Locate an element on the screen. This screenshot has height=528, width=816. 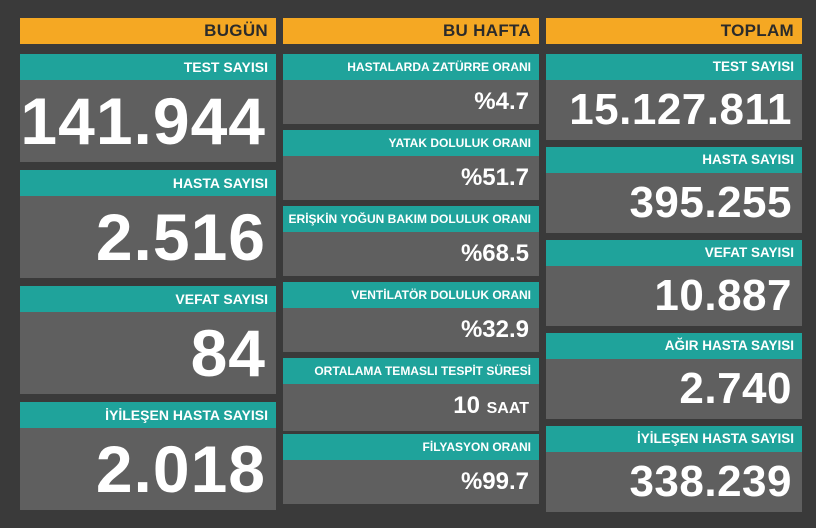
week-pneumonia-label: HASTALARDA ZATÜRRE ORANI is located at coordinates (411, 67).